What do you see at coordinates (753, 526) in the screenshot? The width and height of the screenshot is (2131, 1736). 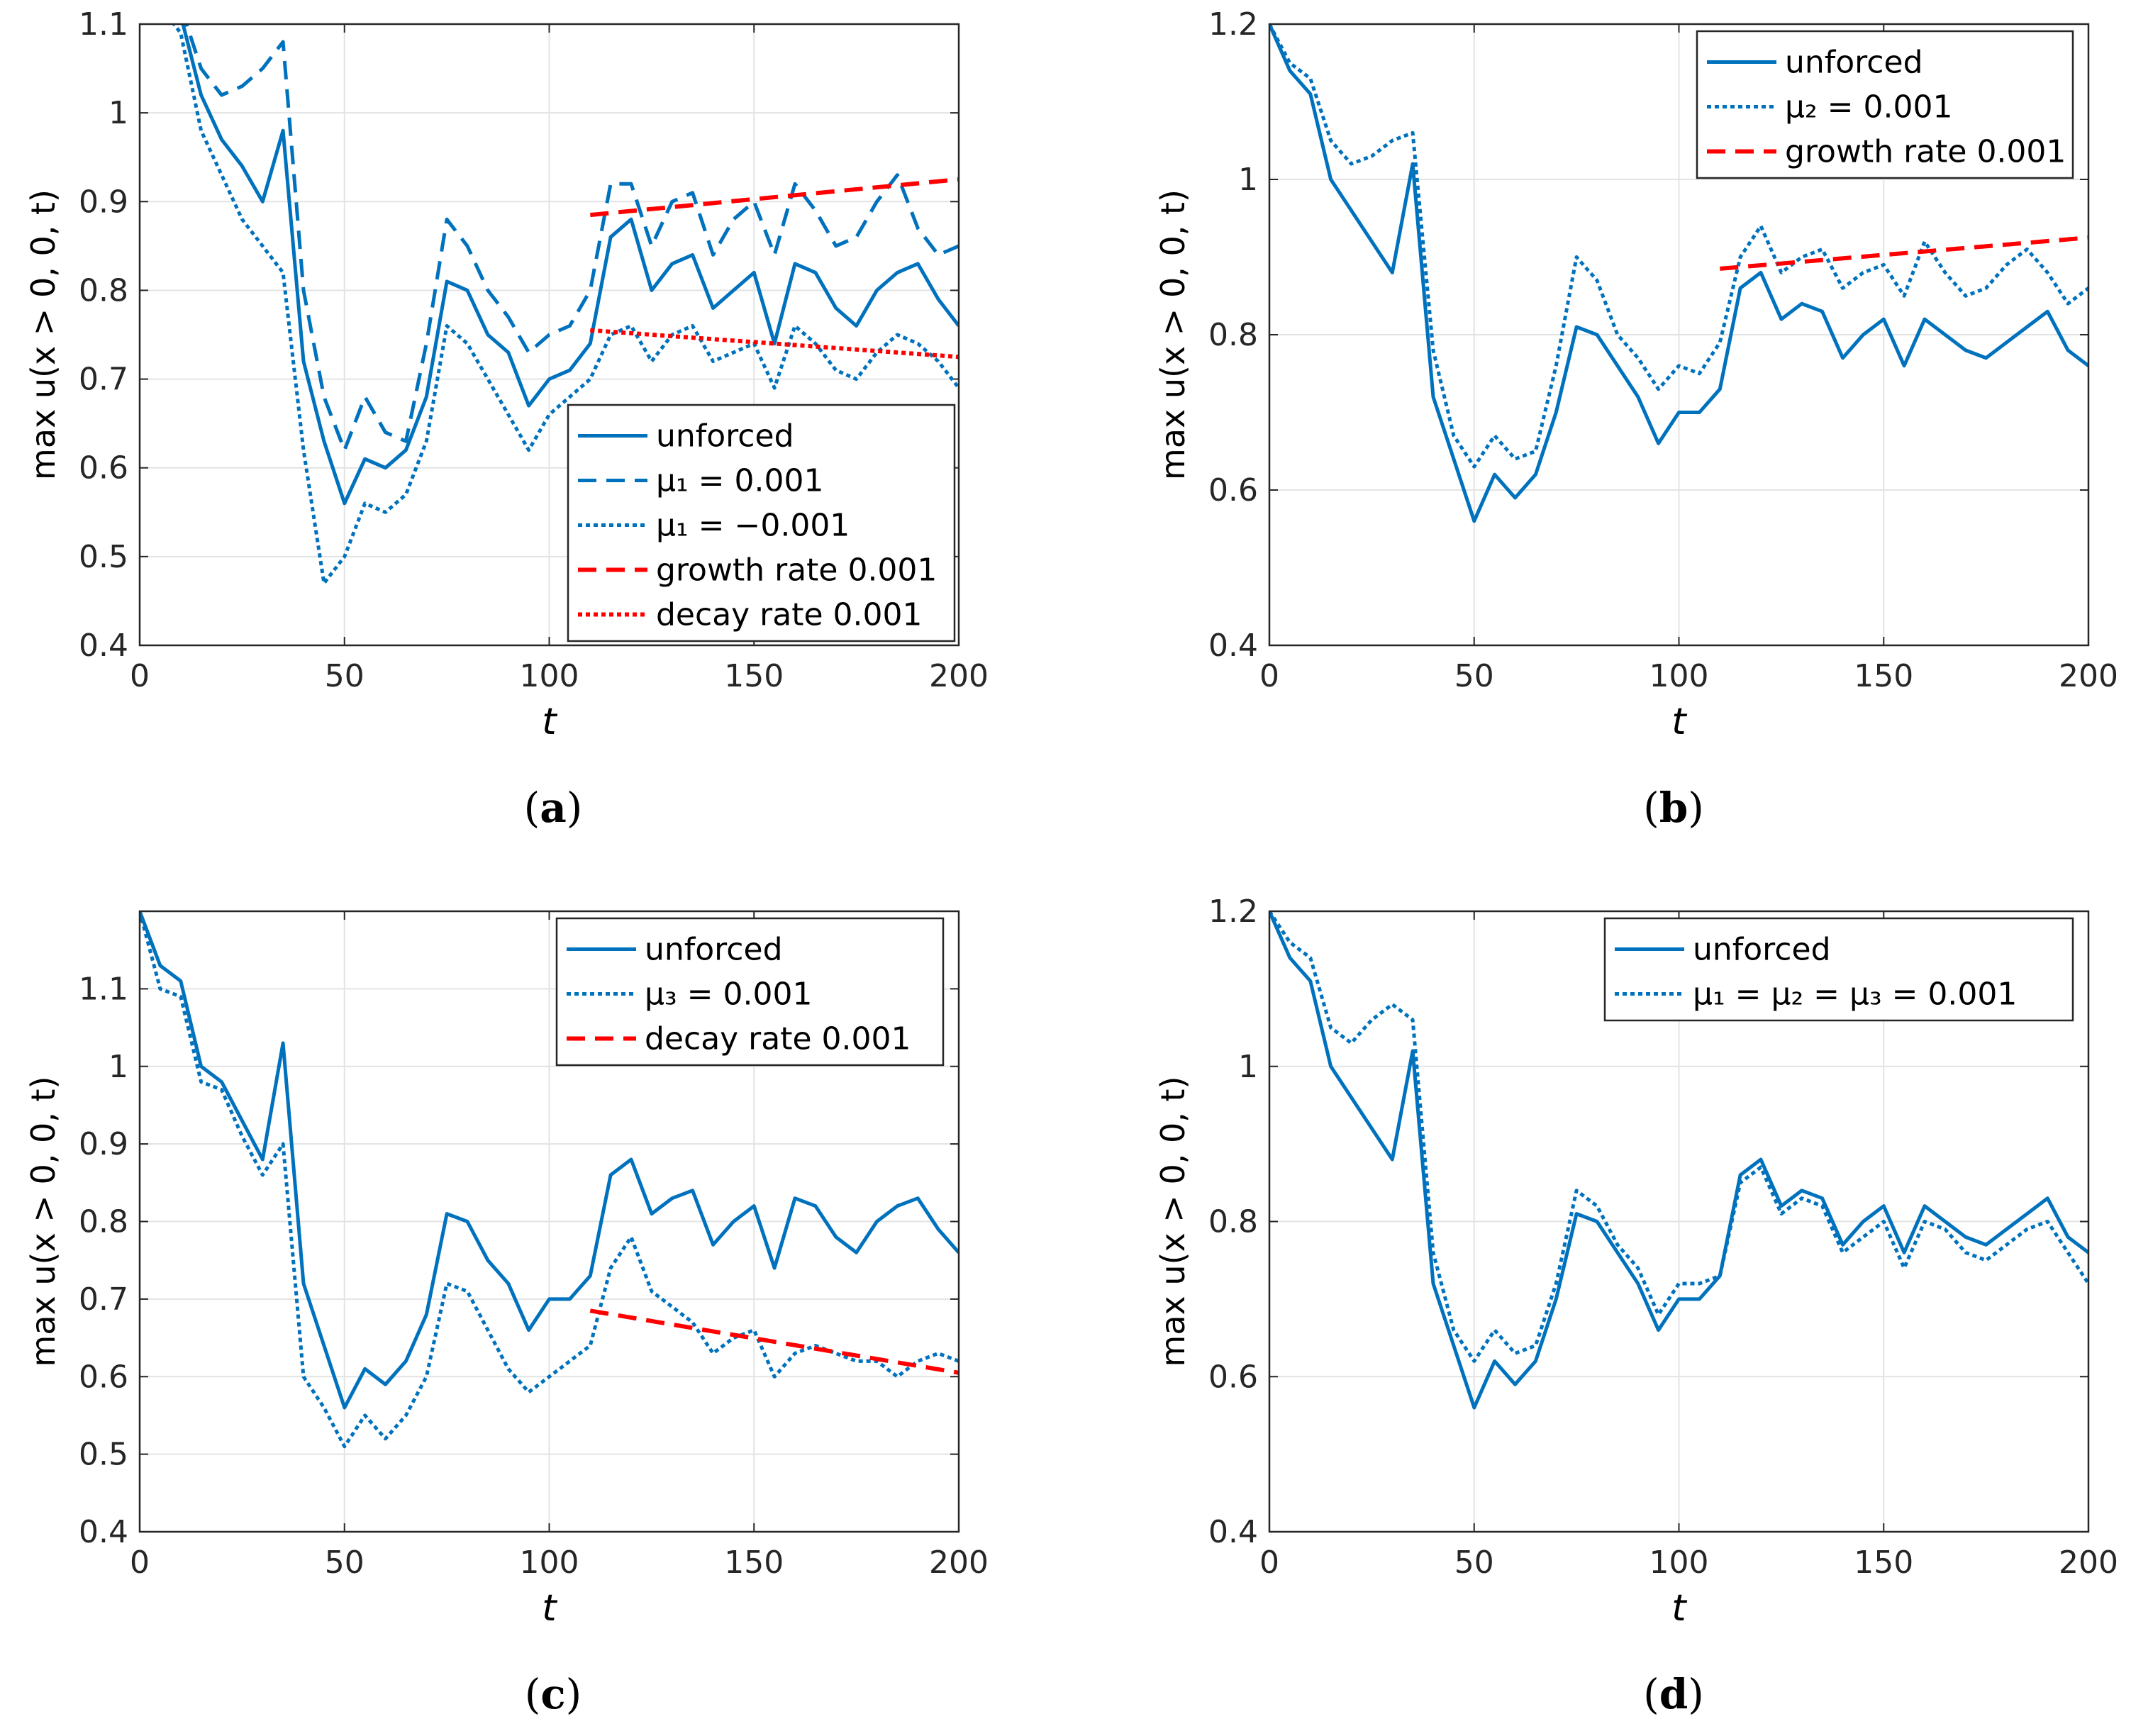 I see `legend-label: μ₁ = −0.001` at bounding box center [753, 526].